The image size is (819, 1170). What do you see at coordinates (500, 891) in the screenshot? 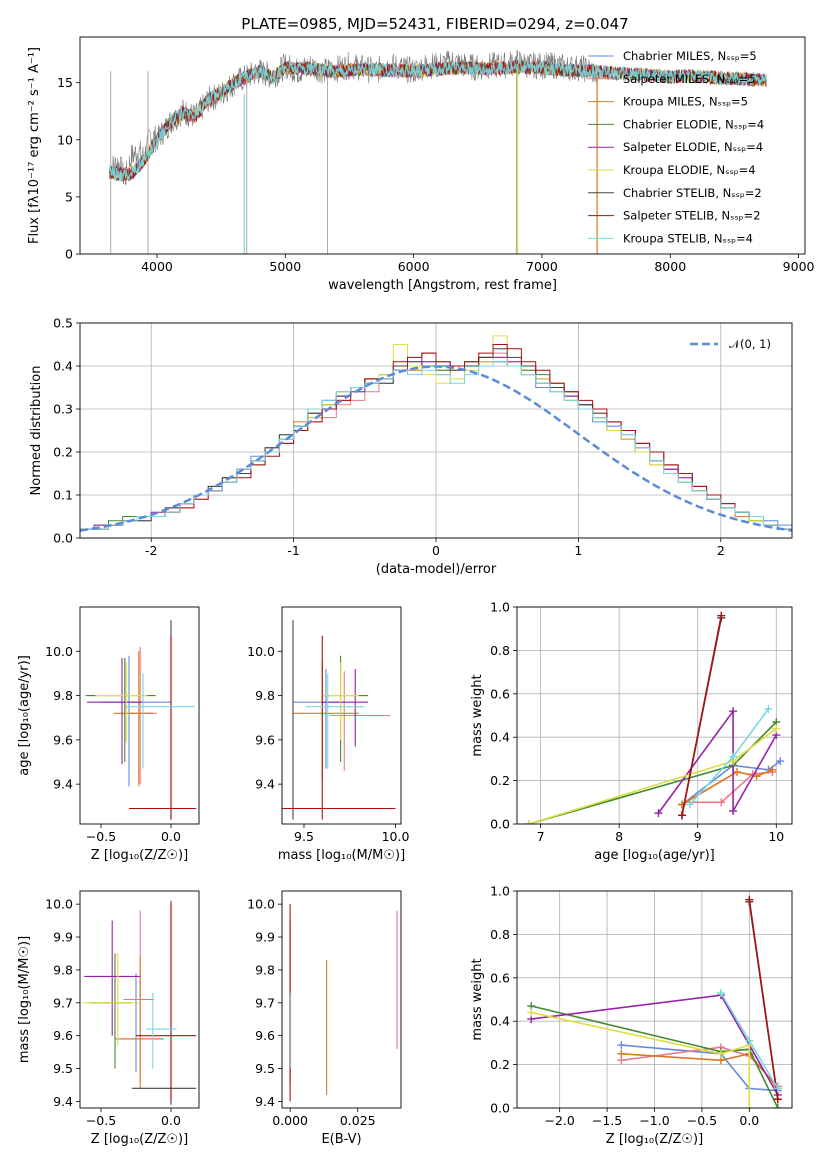
I see `y-tick-label: 1.0` at bounding box center [500, 891].